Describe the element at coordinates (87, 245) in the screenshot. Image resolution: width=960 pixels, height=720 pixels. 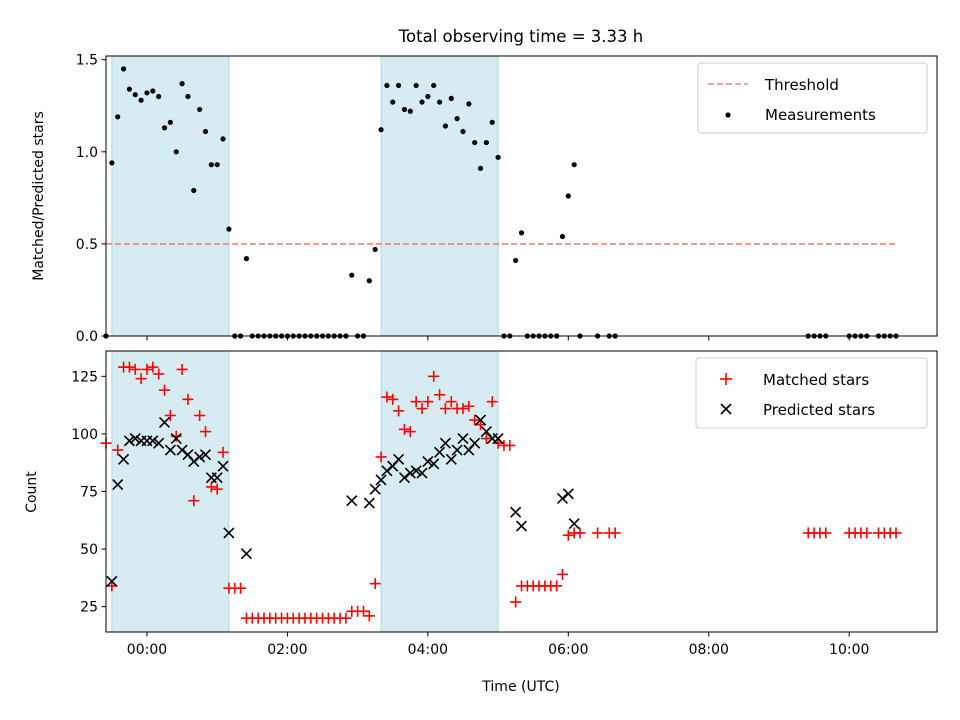
I see `y-tick-label: 0.5` at that location.